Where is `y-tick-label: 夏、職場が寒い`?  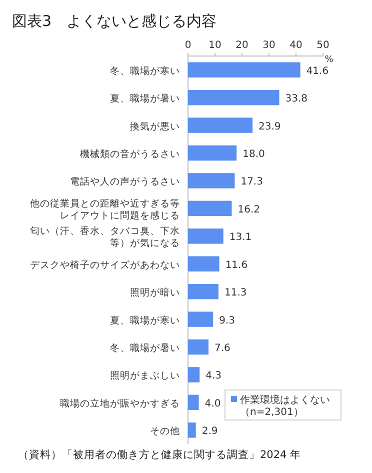
y-tick-label: 夏、職場が寒い is located at coordinates (145, 320).